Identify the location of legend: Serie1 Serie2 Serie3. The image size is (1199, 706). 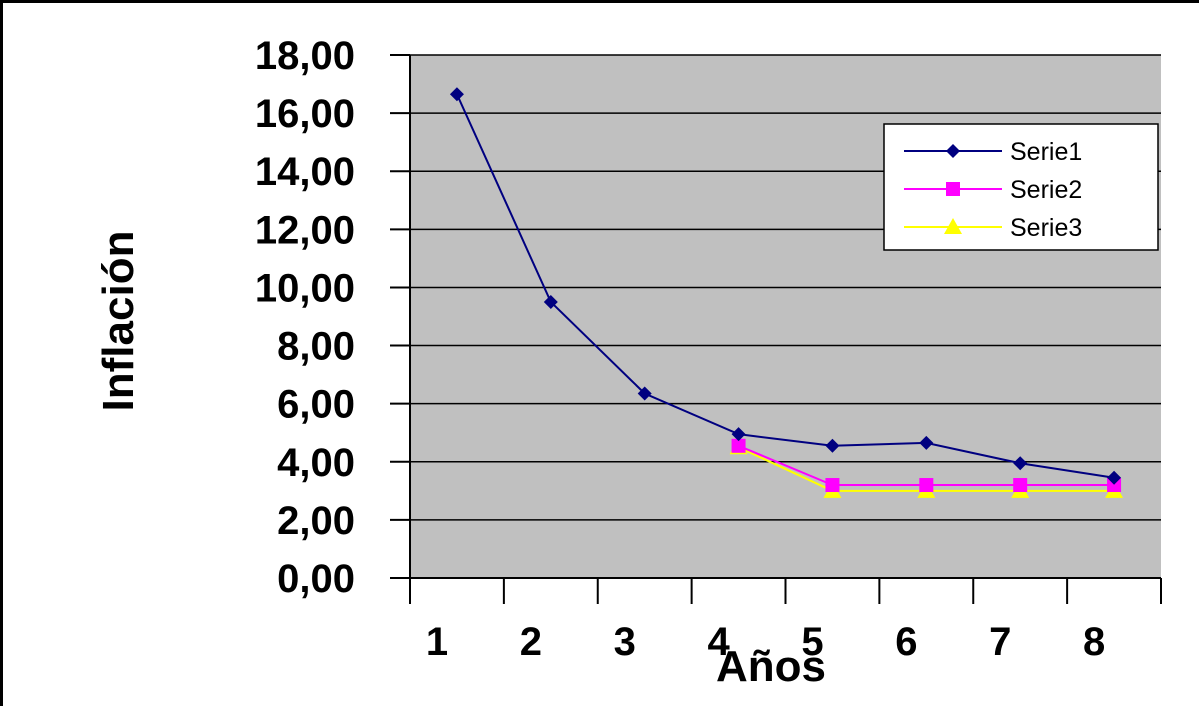
(1021, 187).